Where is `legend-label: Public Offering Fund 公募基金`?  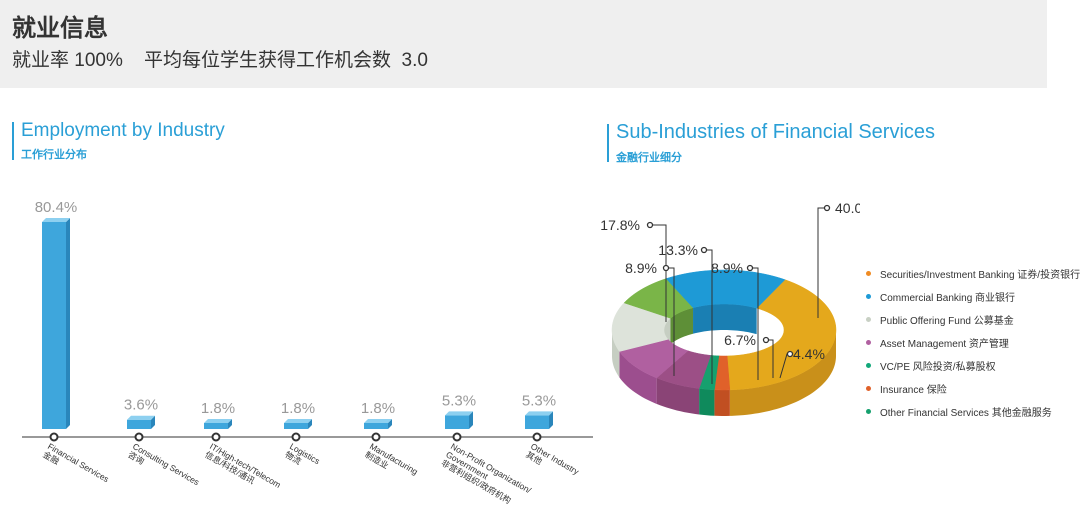 legend-label: Public Offering Fund 公募基金 is located at coordinates (947, 321).